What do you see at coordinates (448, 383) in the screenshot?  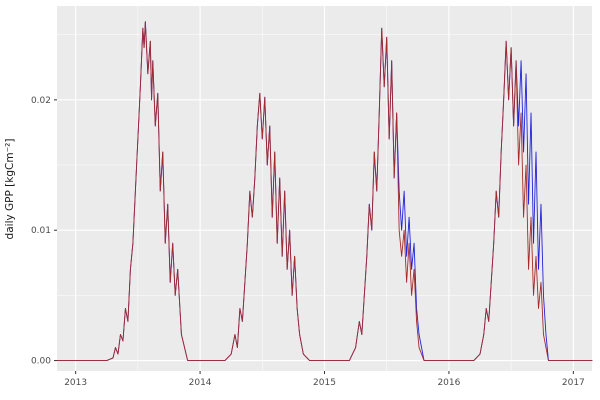 I see `x-tick-label: 2016` at bounding box center [448, 383].